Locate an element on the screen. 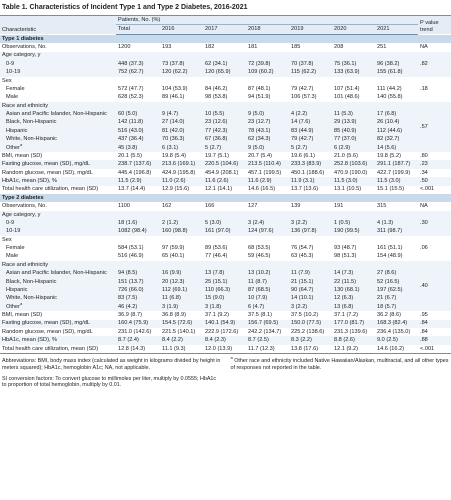  cell: 1200 is located at coordinates (124, 47).